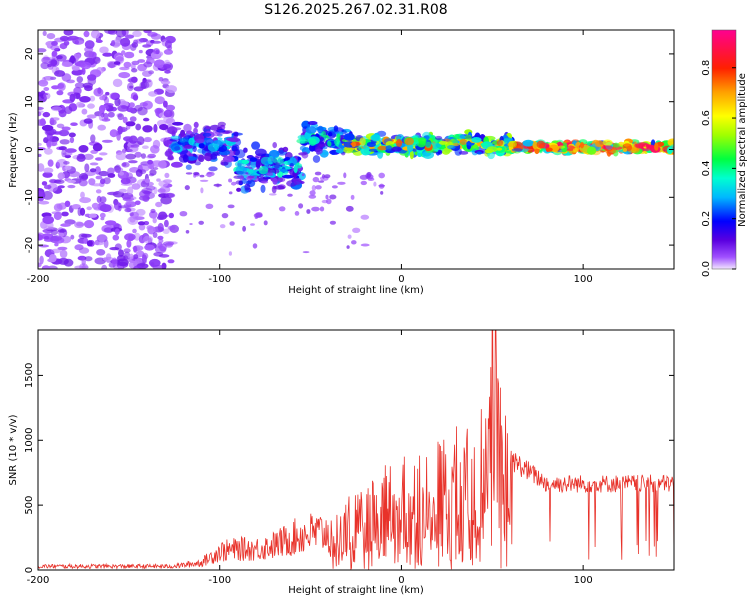 The width and height of the screenshot is (750, 600). What do you see at coordinates (13, 449) in the screenshot?
I see `snr-y-label: SNR (10 * v/v)` at bounding box center [13, 449].